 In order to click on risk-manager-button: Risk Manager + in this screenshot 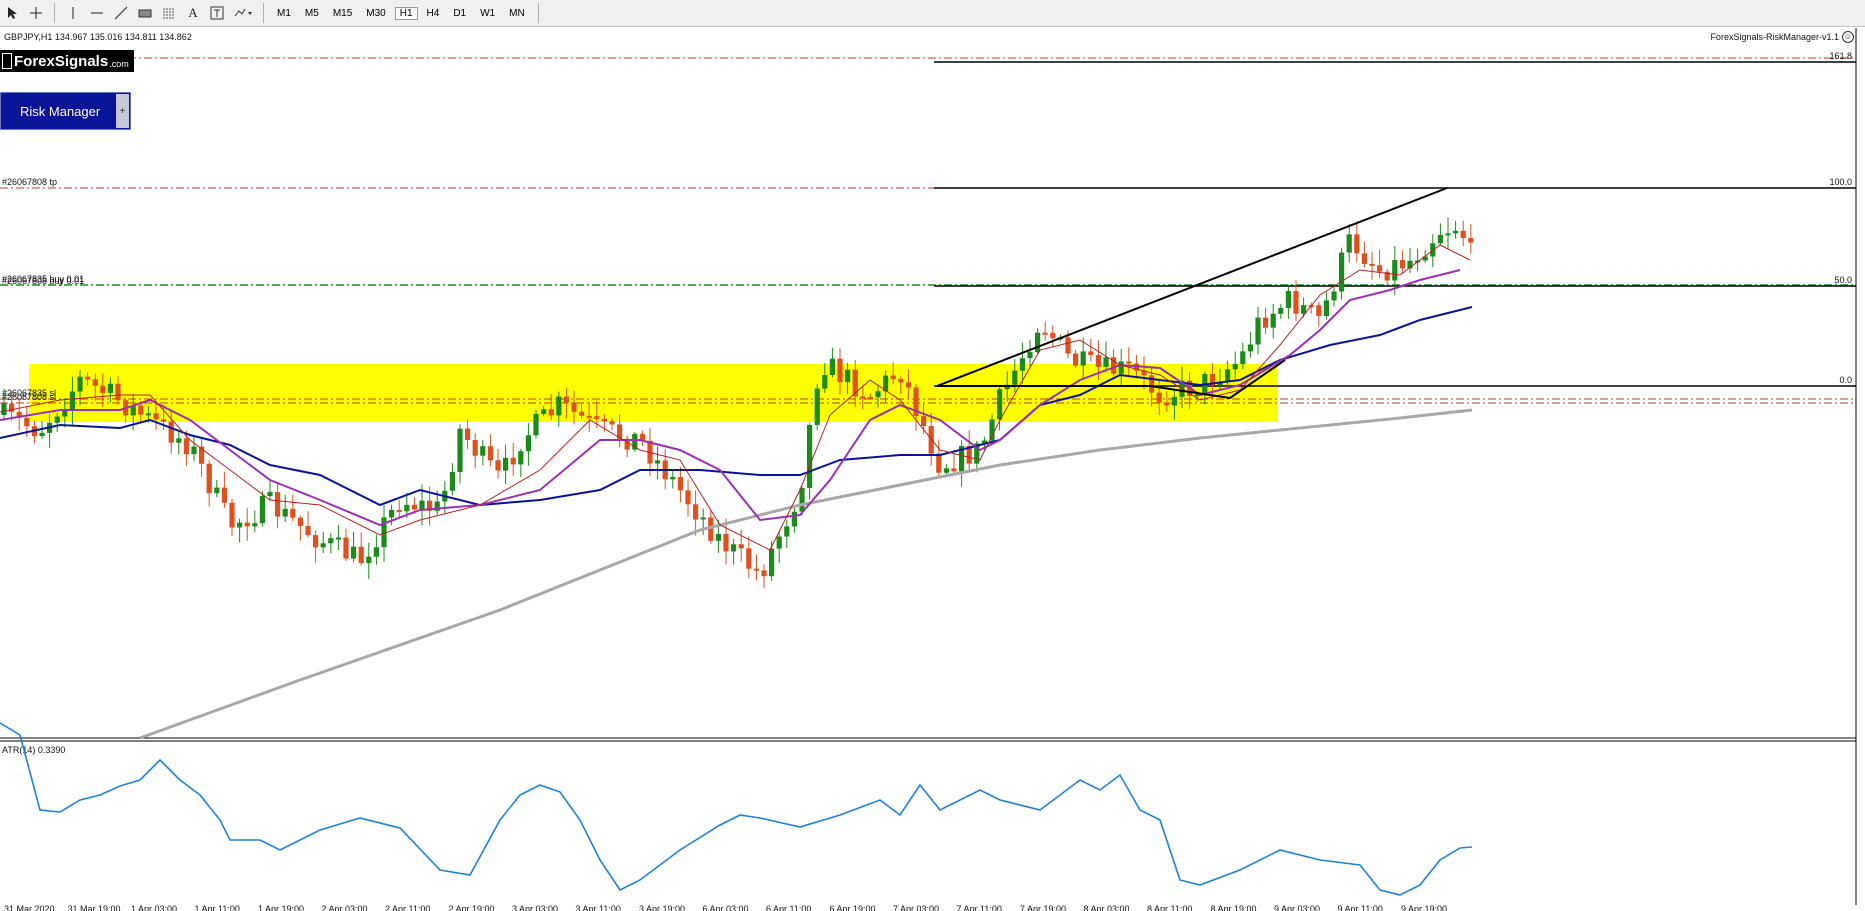, I will do `click(65, 111)`.